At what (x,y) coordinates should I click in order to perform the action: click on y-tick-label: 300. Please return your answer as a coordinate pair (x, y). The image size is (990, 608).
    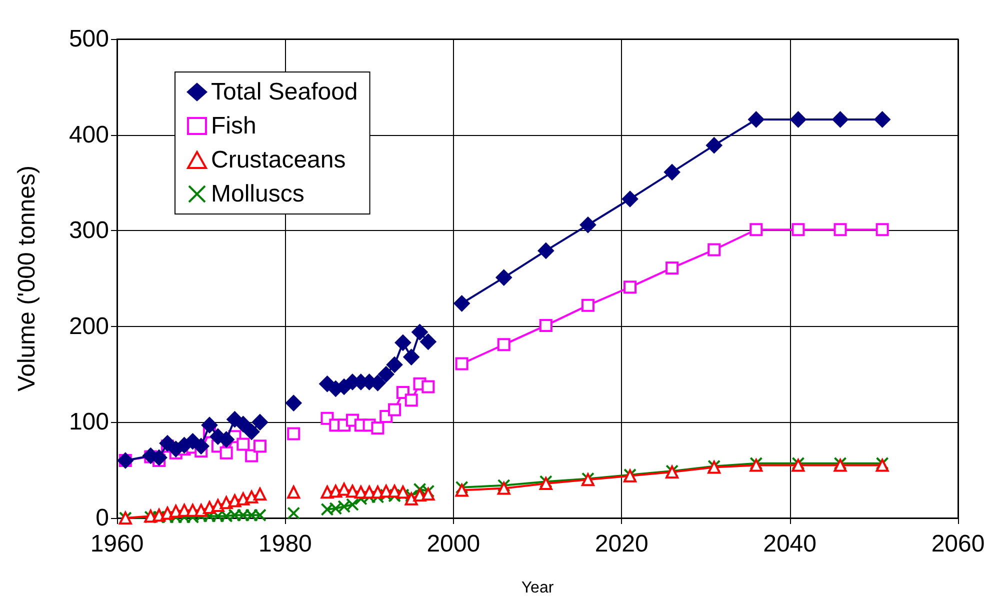
    Looking at the image, I should click on (88, 230).